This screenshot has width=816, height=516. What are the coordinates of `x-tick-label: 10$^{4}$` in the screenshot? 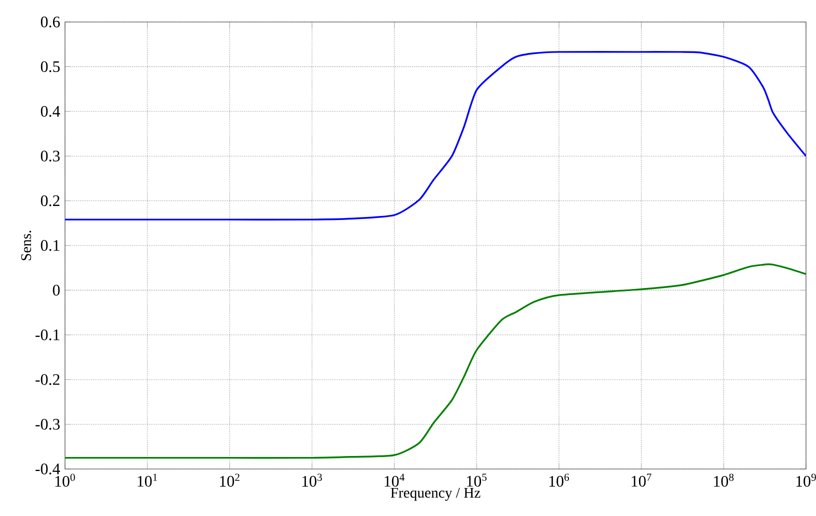 It's located at (394, 480).